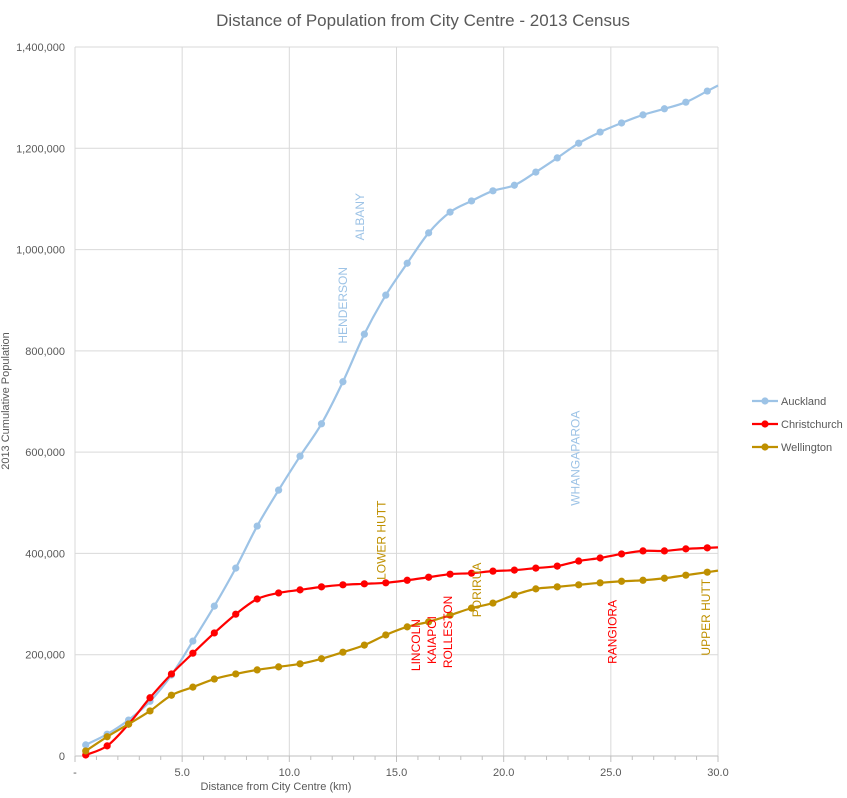 Image resolution: width=847 pixels, height=798 pixels. I want to click on legend: Auckland Christchurch Wellington, so click(797, 425).